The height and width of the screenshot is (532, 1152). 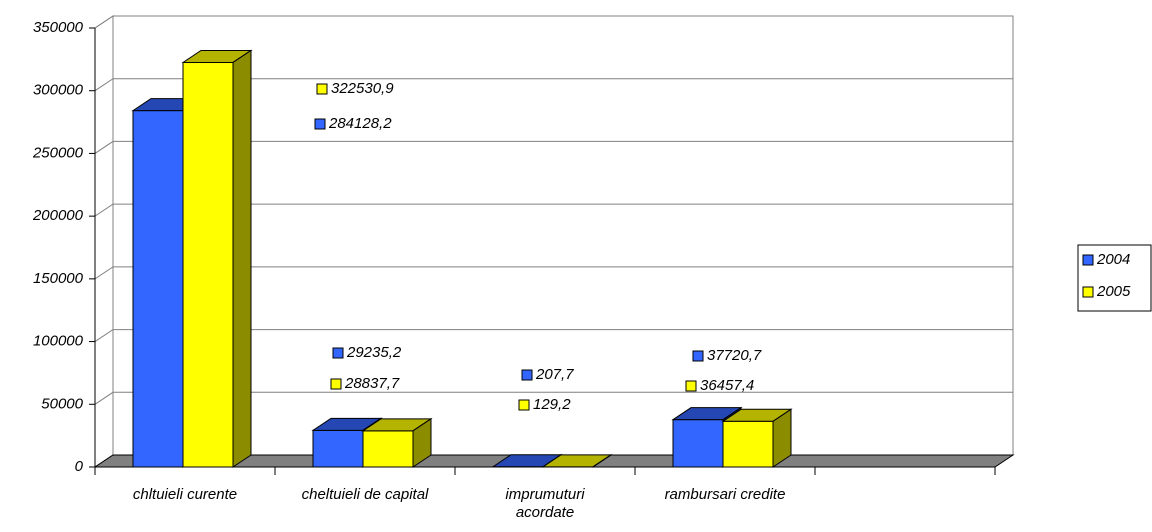 What do you see at coordinates (185, 494) in the screenshot?
I see `x-tick-label: chltuieli curente` at bounding box center [185, 494].